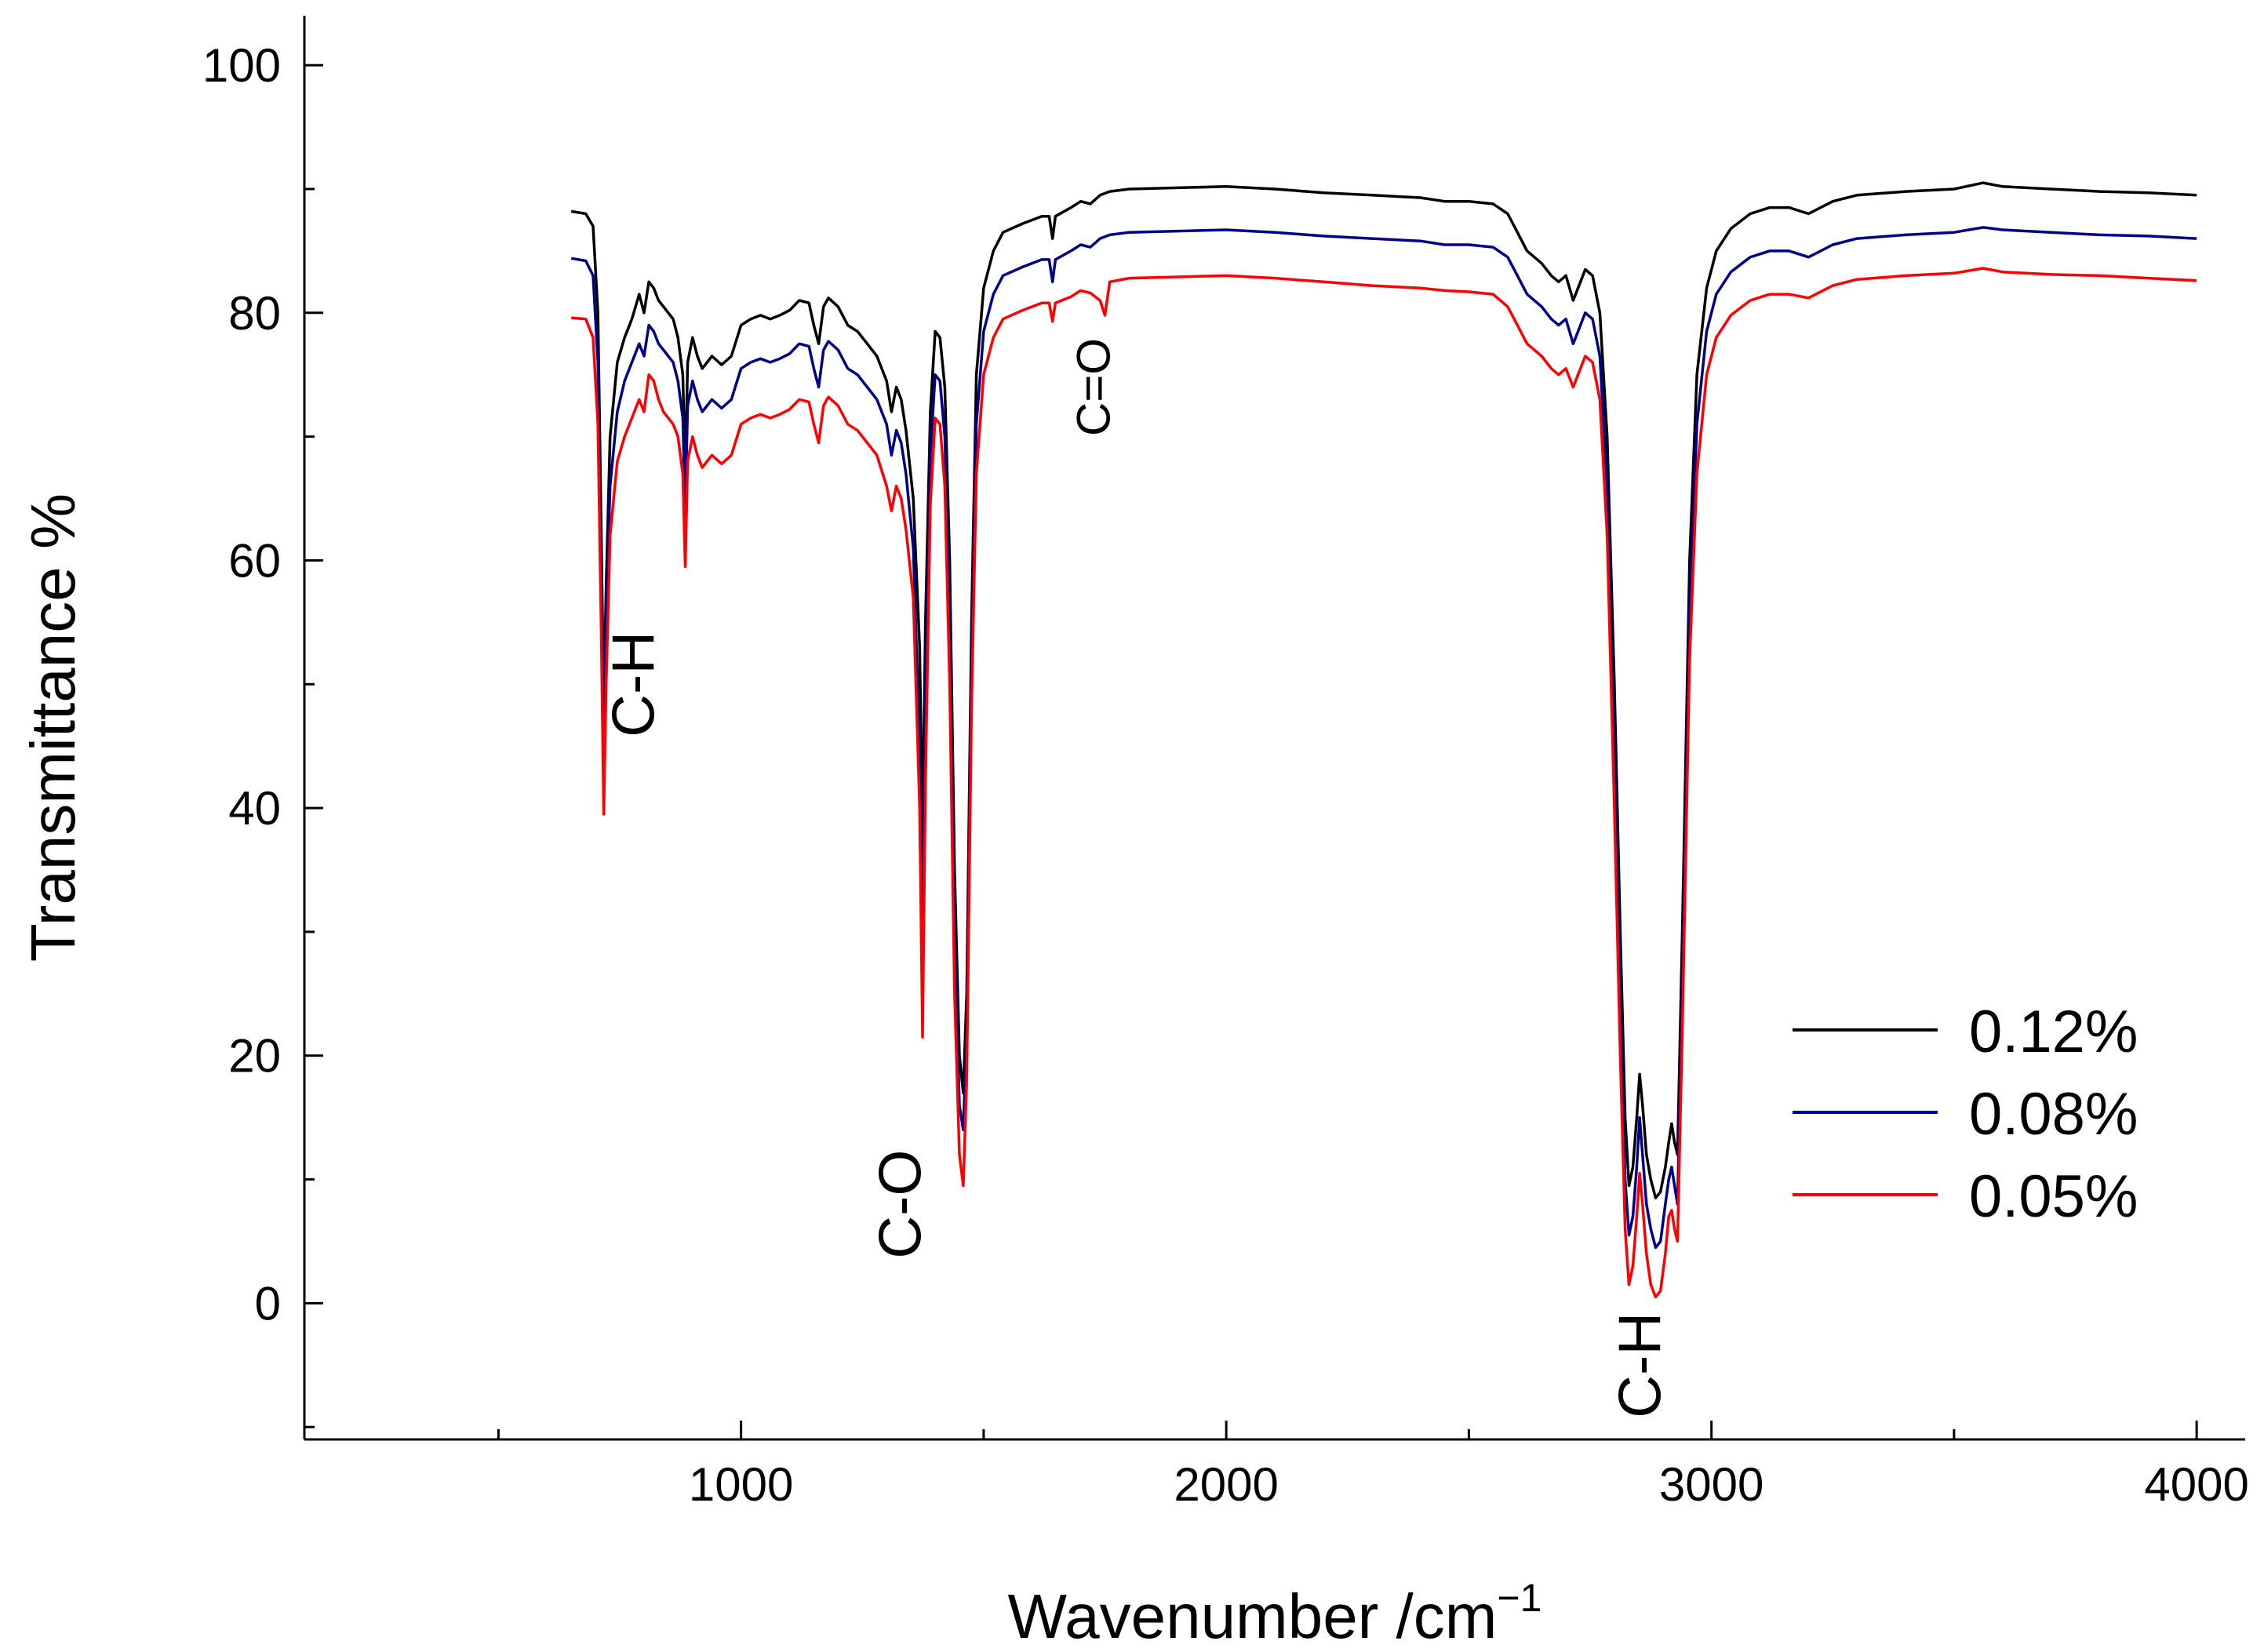 The height and width of the screenshot is (1652, 2264). Describe the element at coordinates (2053, 1032) in the screenshot. I see `legend-label: 0.12%` at that location.